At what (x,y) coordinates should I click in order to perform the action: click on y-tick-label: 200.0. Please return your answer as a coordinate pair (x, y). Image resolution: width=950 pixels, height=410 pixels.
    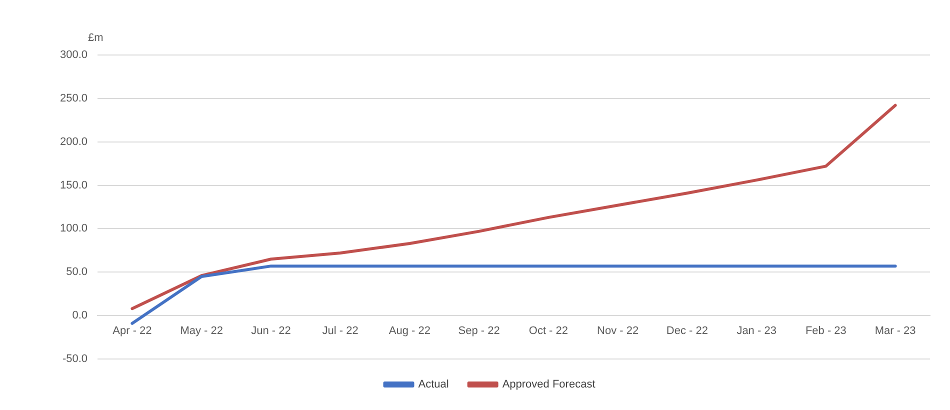
    Looking at the image, I should click on (74, 142).